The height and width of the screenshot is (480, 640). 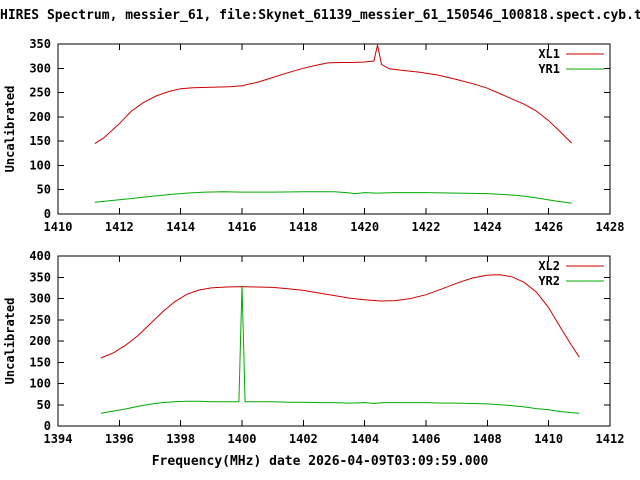 I want to click on svg-text: 1428, so click(x=610, y=227).